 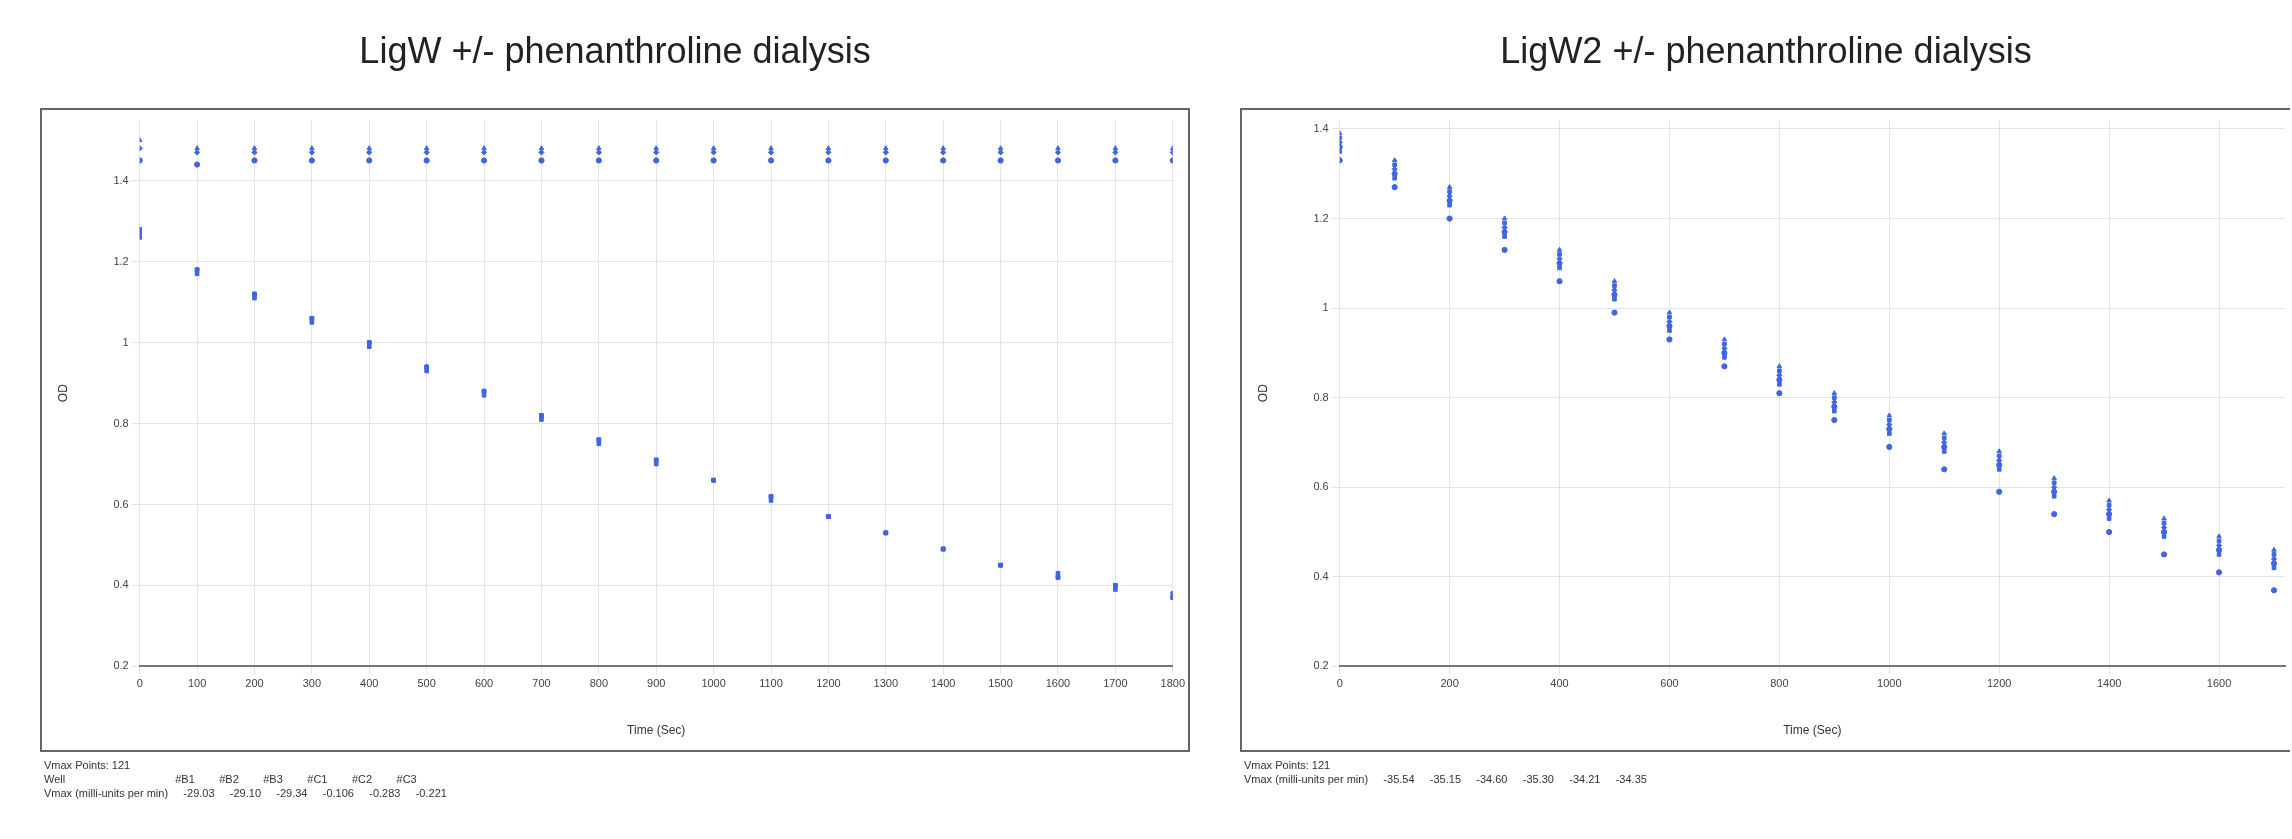 I want to click on x-tick-label: 1500, so click(x=1000, y=683).